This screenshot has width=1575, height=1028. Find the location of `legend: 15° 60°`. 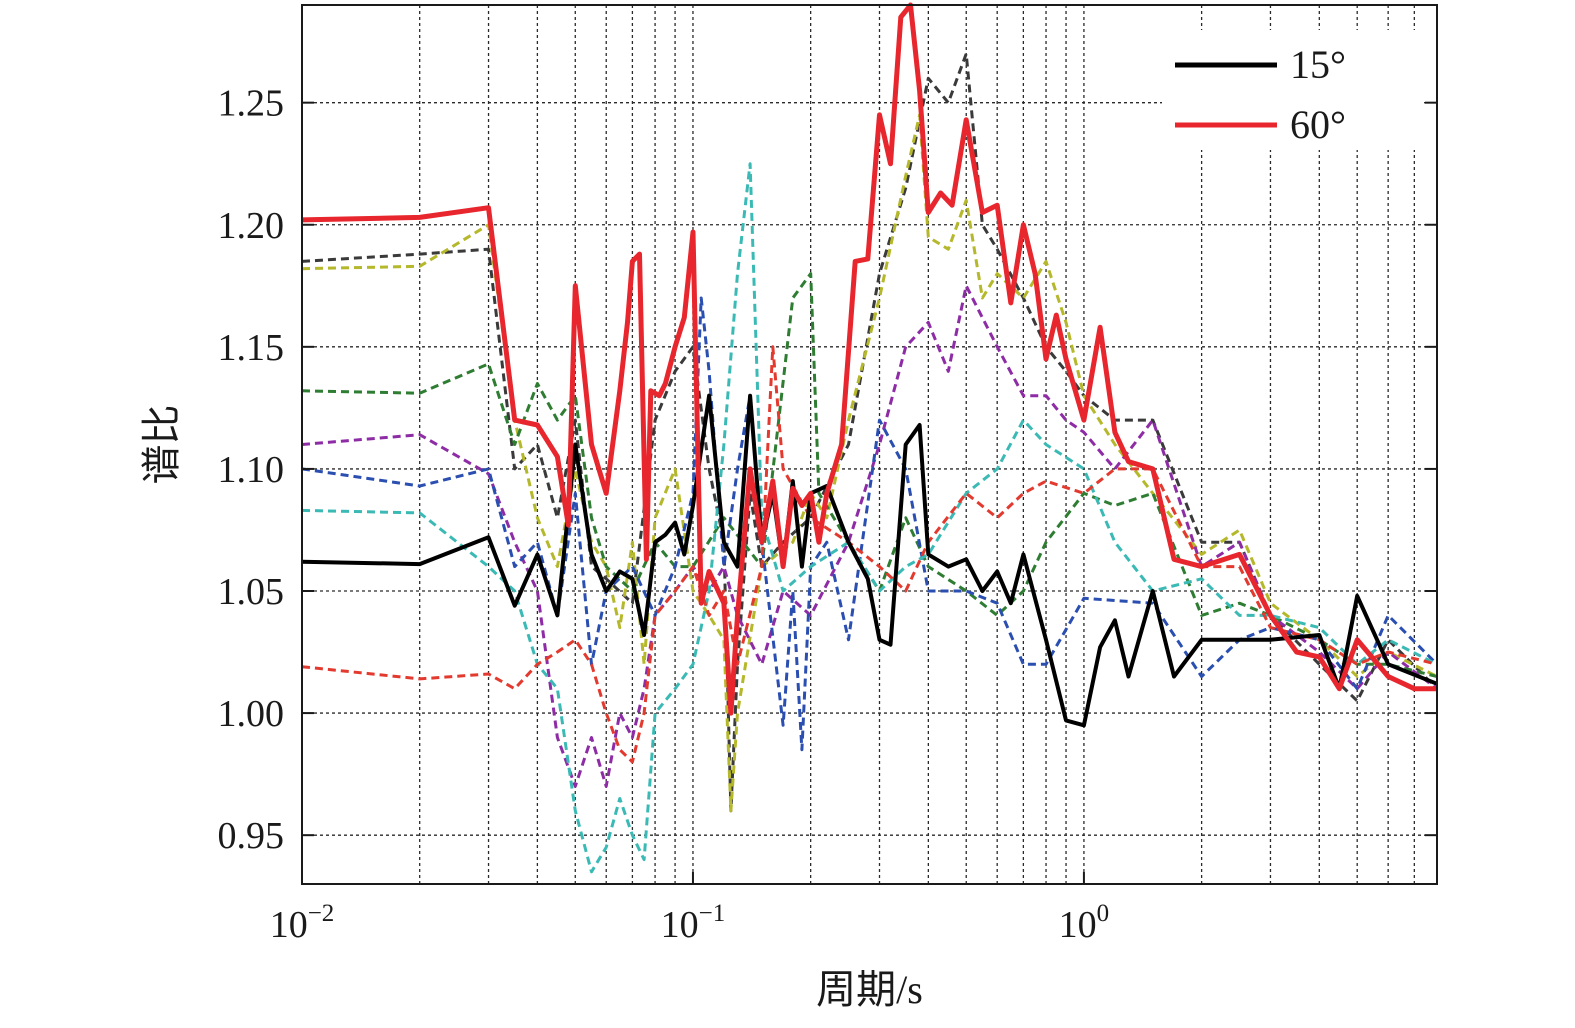

legend: 15° 60° is located at coordinates (1293, 90).